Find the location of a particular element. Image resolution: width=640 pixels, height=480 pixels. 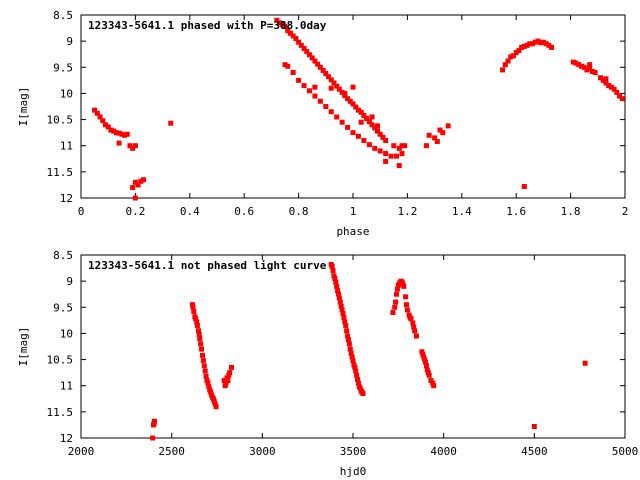

x-tick-label: 1.2 is located at coordinates (407, 211).